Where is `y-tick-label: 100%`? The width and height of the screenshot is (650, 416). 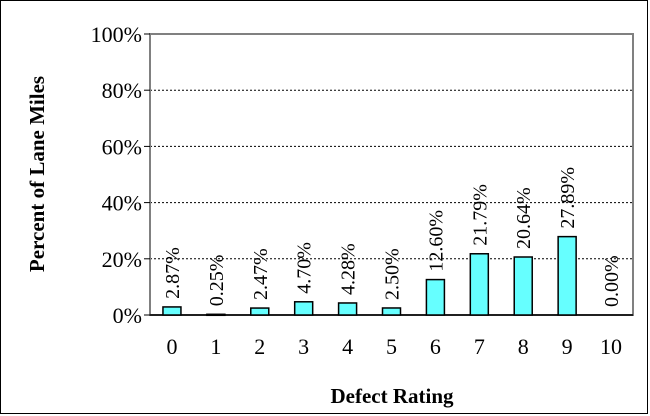 y-tick-label: 100% is located at coordinates (116, 34).